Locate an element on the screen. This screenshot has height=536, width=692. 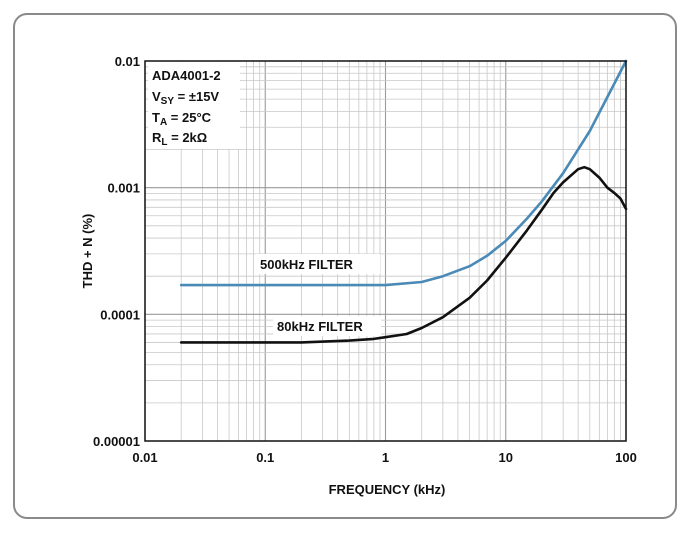
y-tick-label: 0.0001 is located at coordinates (120, 314).